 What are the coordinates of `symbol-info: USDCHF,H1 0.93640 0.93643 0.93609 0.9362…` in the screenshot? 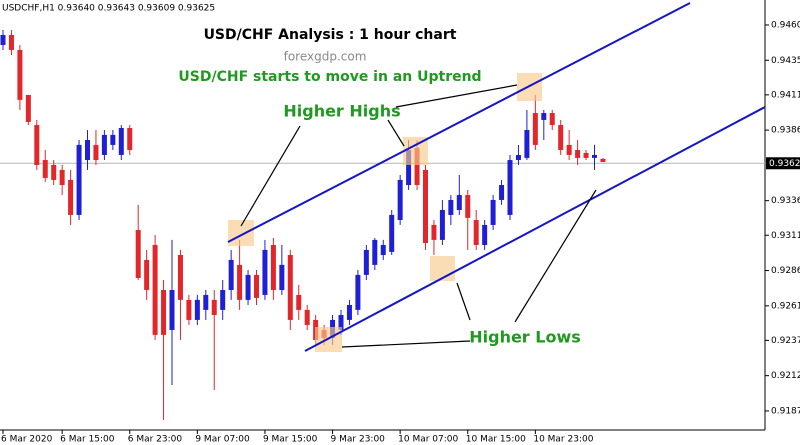 It's located at (108, 9).